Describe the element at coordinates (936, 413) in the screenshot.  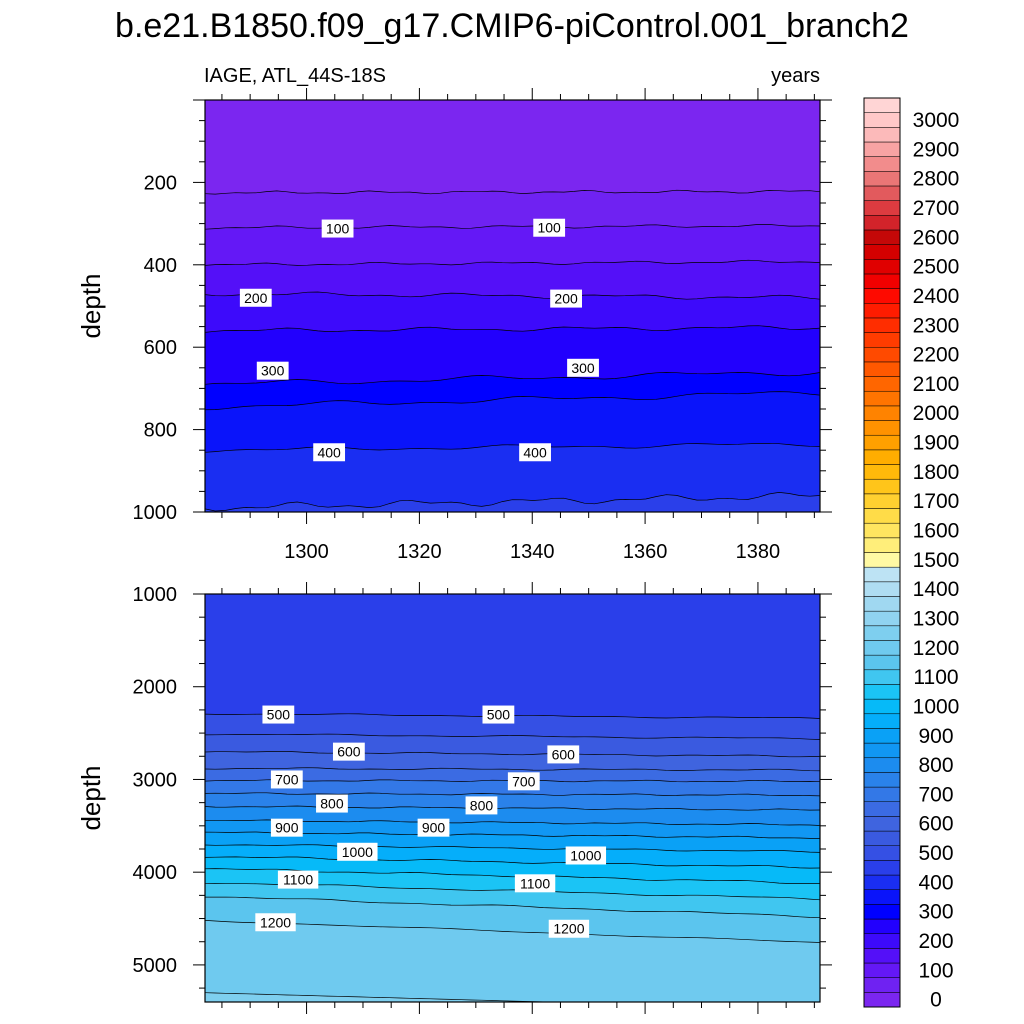
I see `colorbar-tick-label: 2000` at that location.